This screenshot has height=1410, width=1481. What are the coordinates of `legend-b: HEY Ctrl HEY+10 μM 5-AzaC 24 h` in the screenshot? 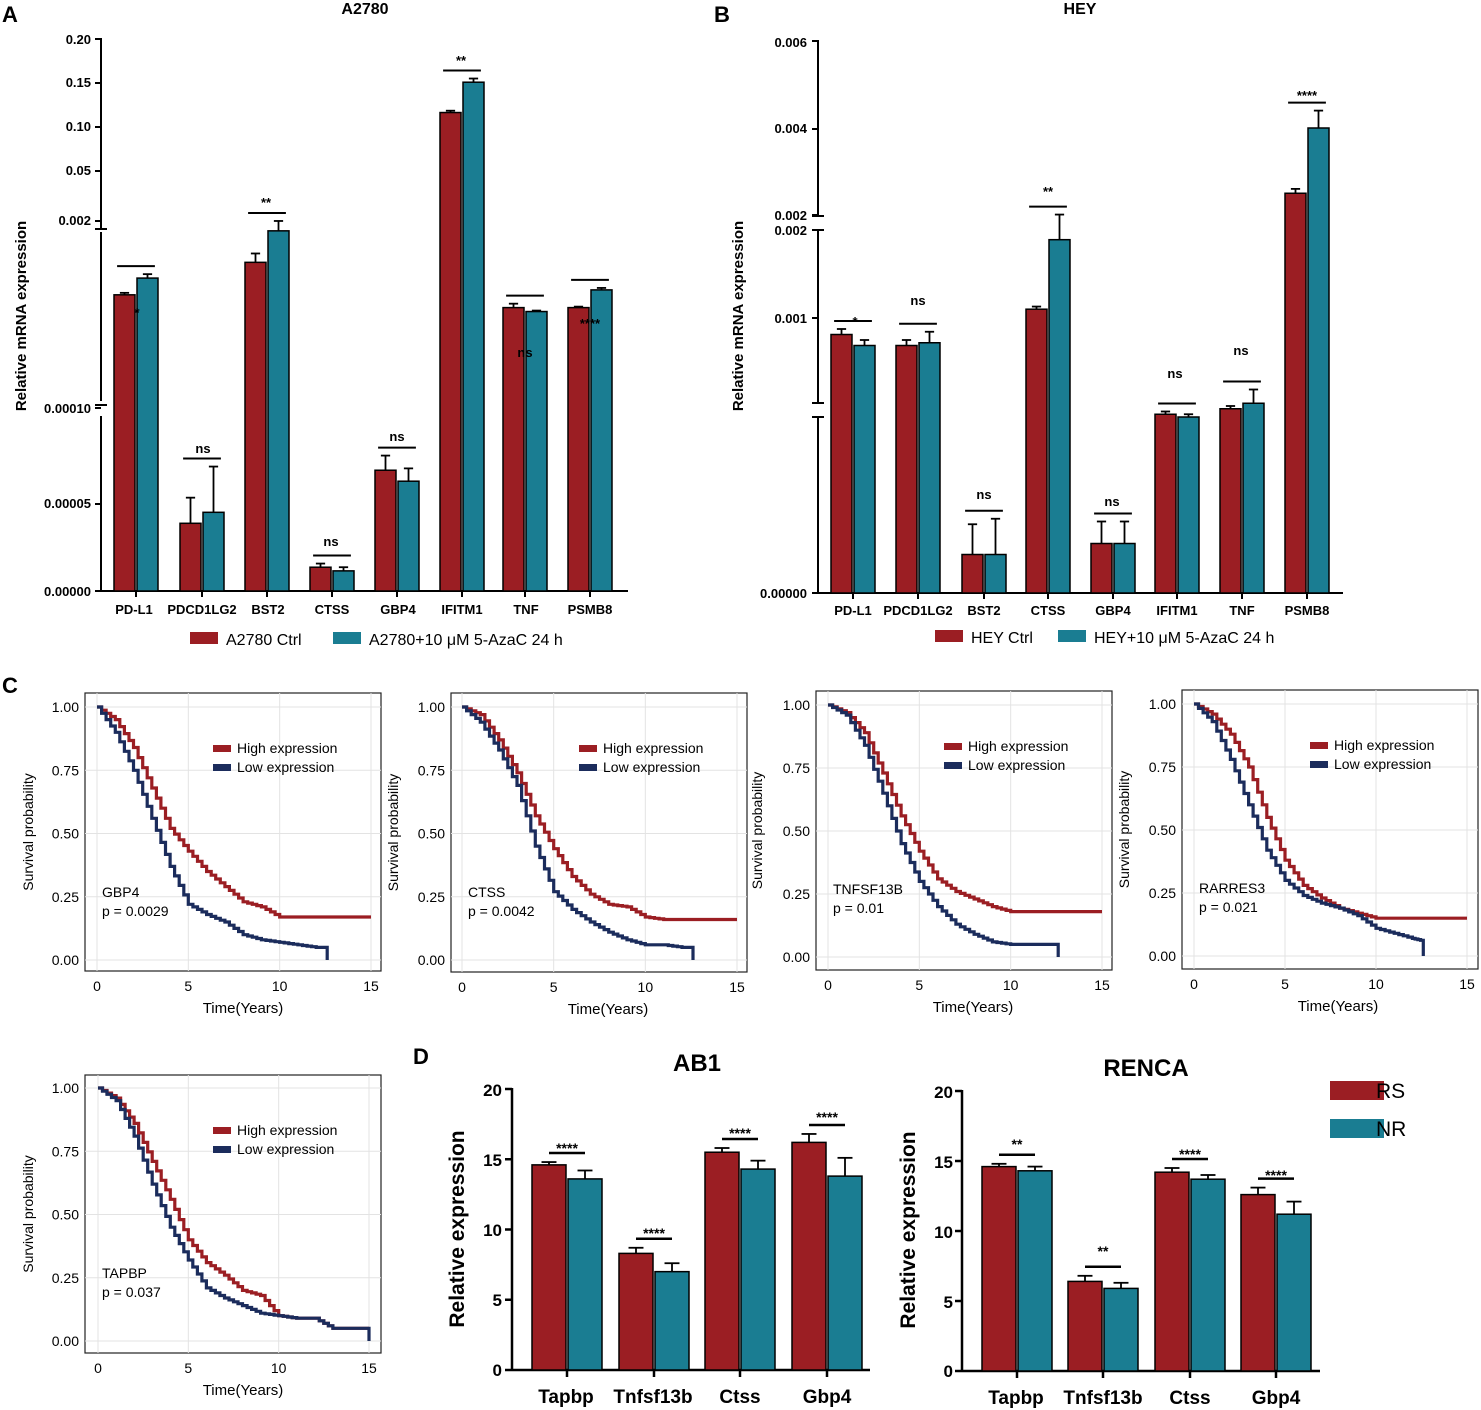 It's located at (1104, 638).